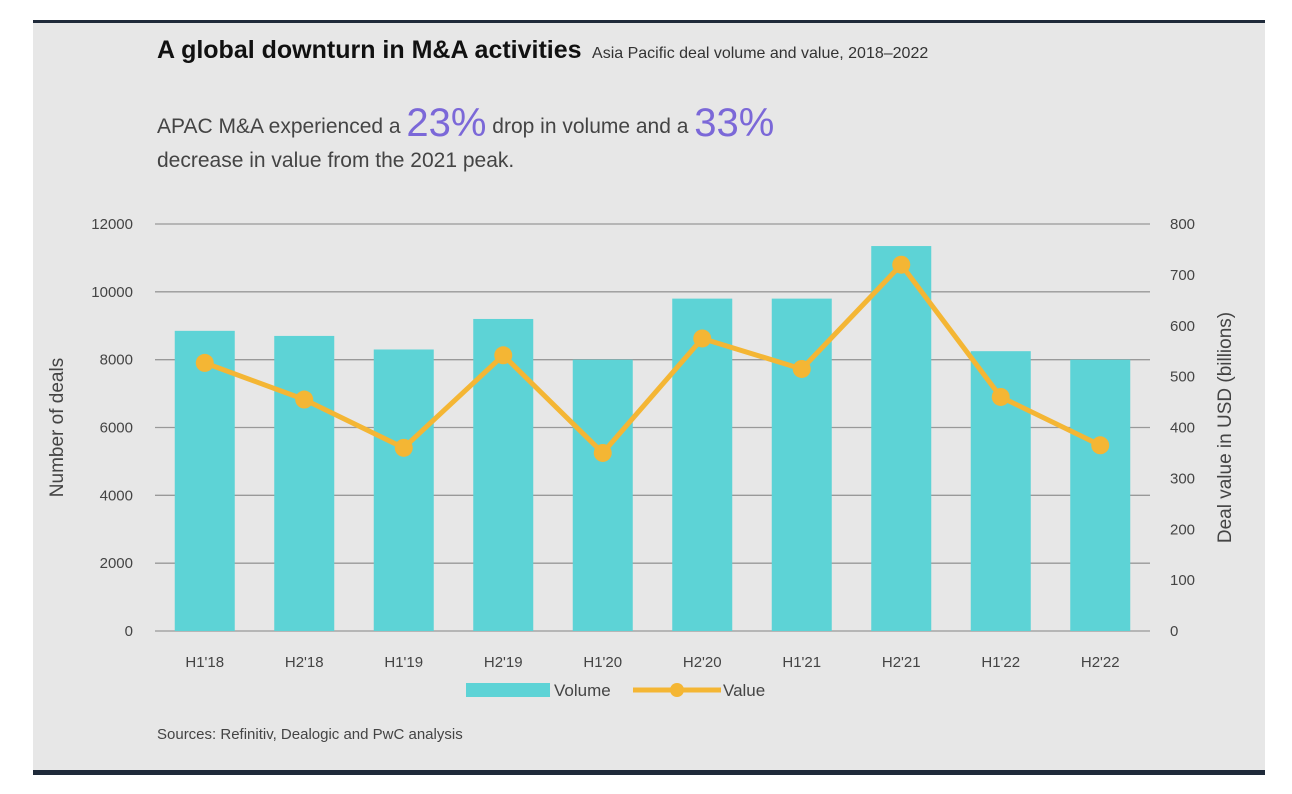 This screenshot has width=1292, height=794. Describe the element at coordinates (649, 772) in the screenshot. I see `bottom-rule` at that location.